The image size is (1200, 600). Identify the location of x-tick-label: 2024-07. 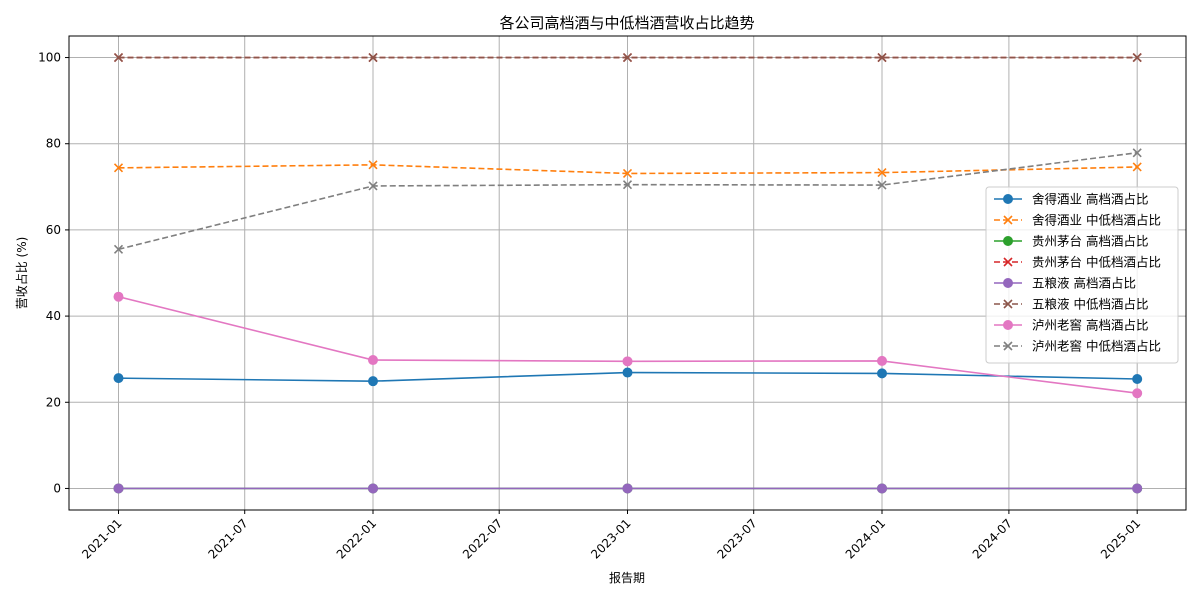
(992, 538).